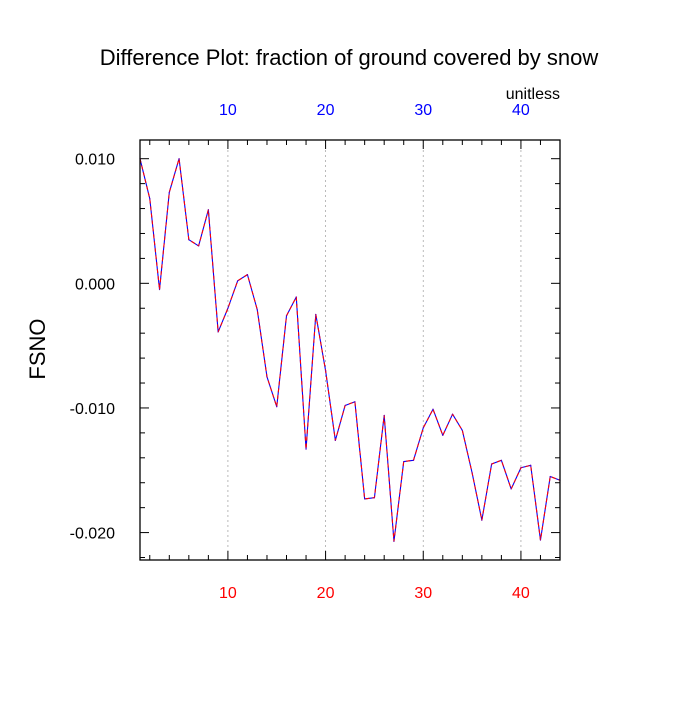 The image size is (700, 705). Describe the element at coordinates (92, 409) in the screenshot. I see `y-tick-label: -0.010` at that location.